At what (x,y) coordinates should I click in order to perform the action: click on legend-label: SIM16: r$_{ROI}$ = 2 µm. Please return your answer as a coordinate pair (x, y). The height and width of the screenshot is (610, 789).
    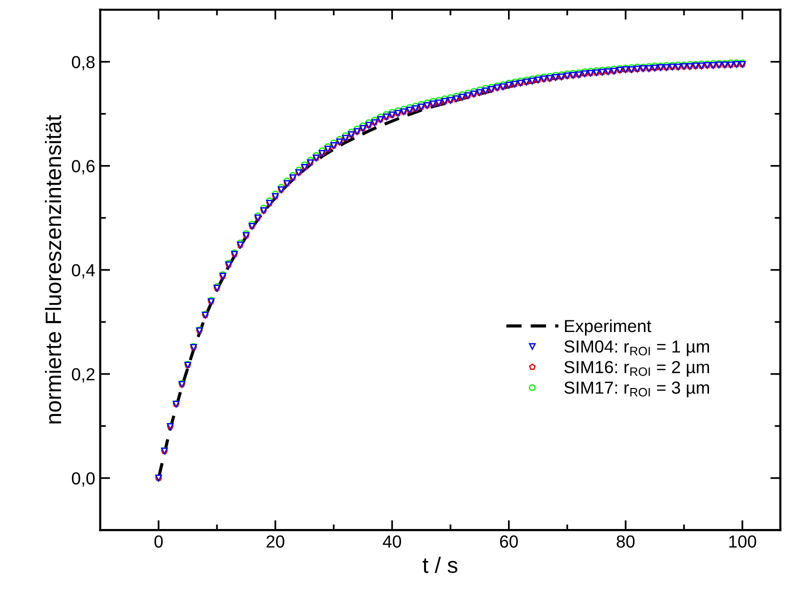
    Looking at the image, I should click on (636, 368).